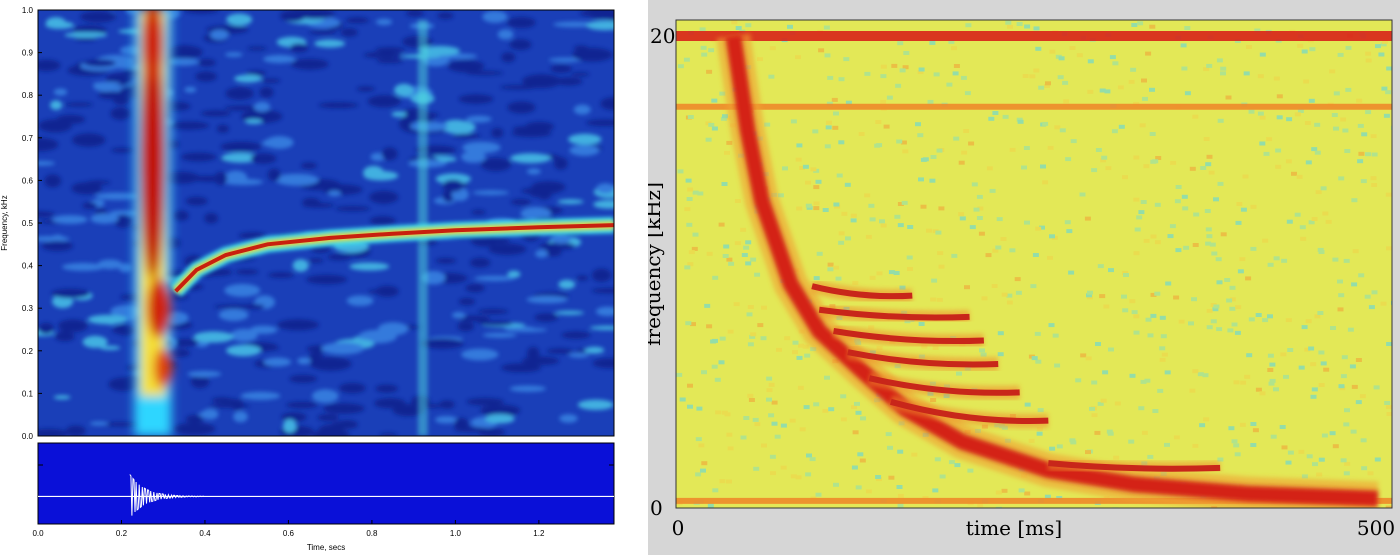 This screenshot has height=560, width=1400. I want to click on left-burst, so click(153, 223).